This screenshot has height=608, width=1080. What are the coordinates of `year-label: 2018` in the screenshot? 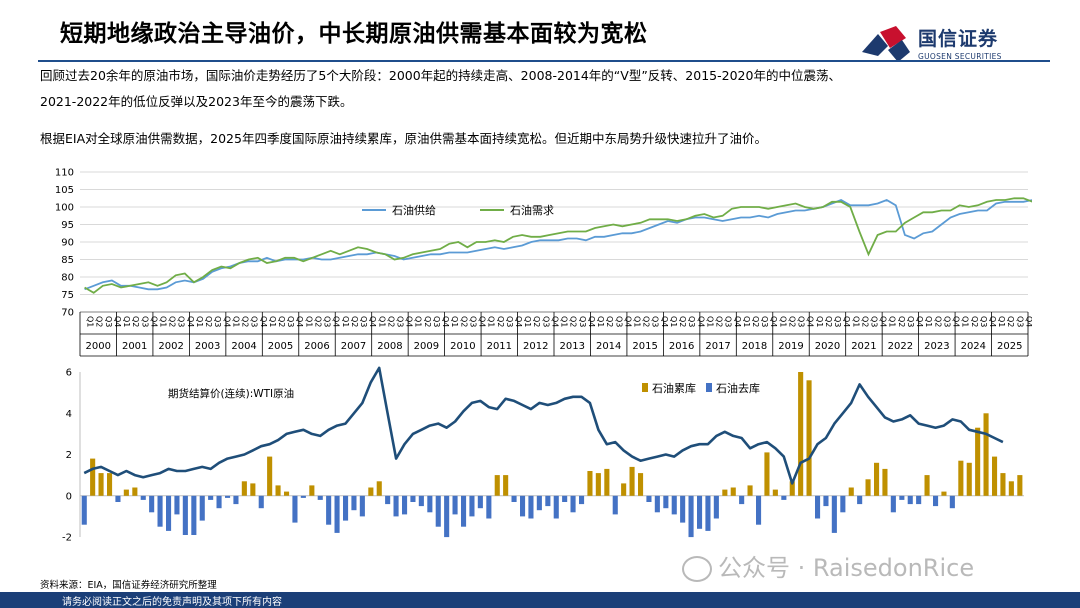 It's located at (754, 346).